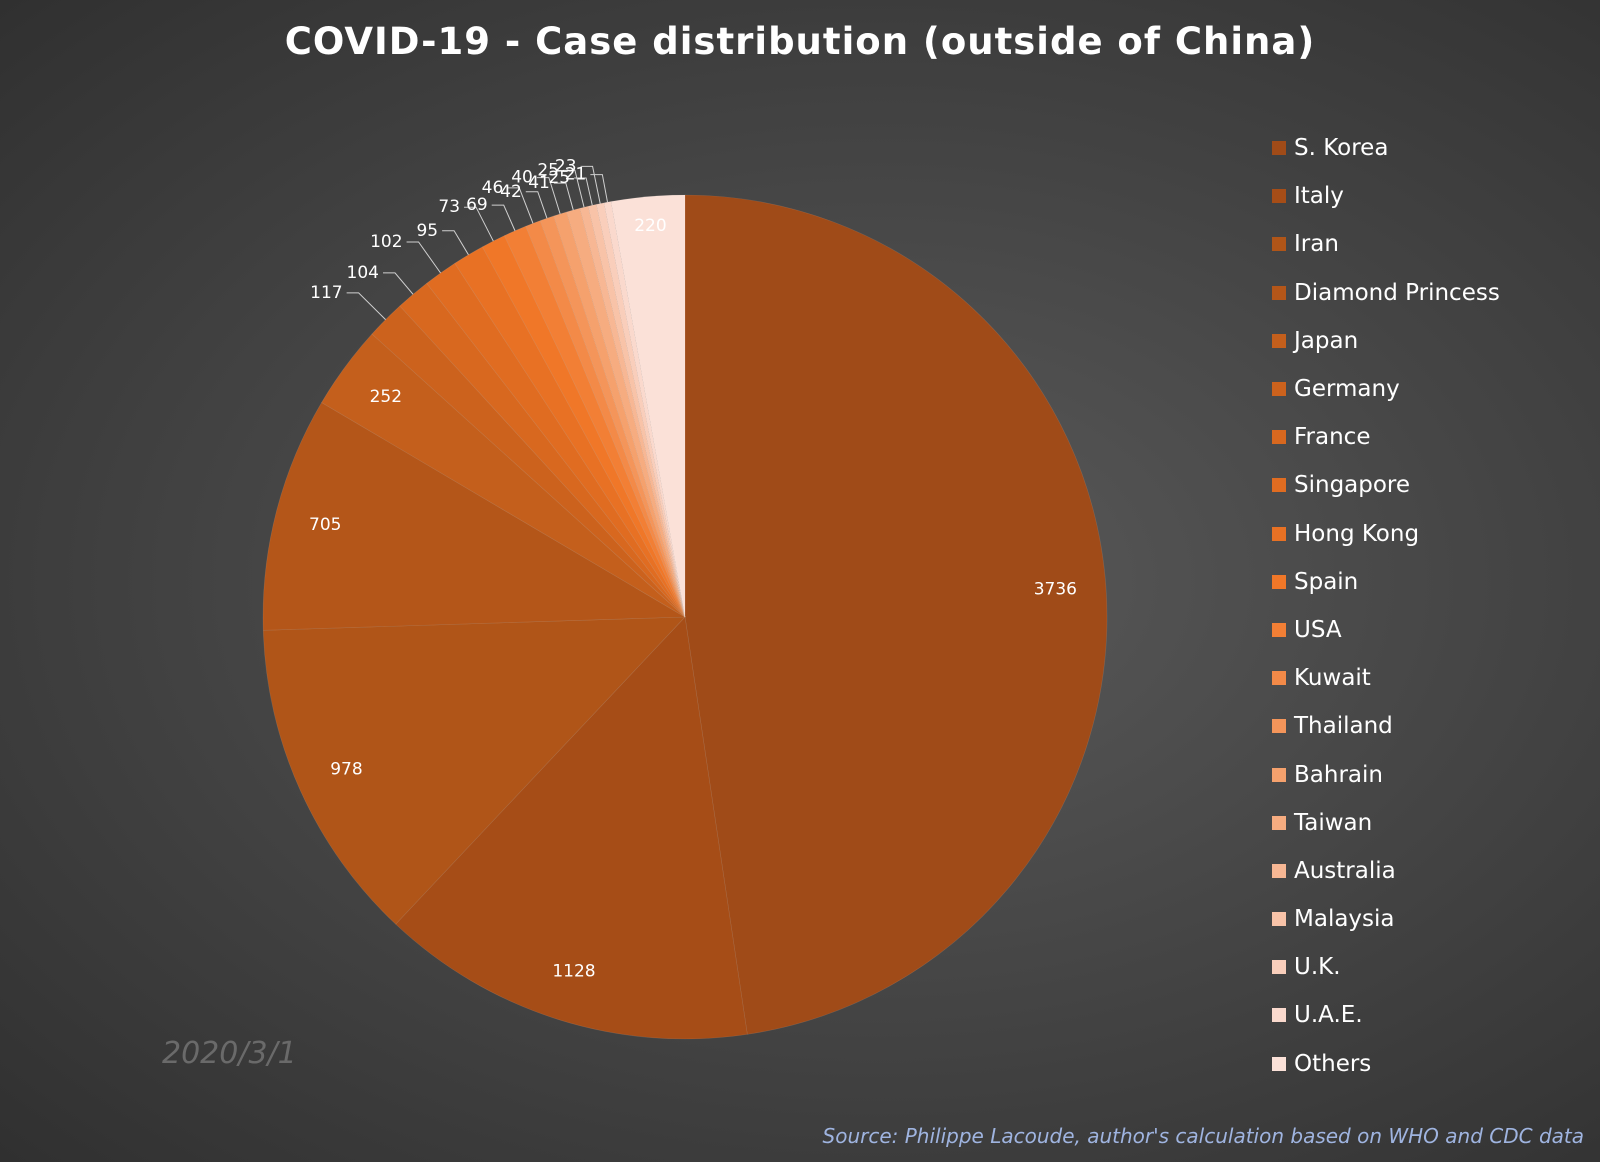 This screenshot has height=1162, width=1600. Describe the element at coordinates (1386, 823) in the screenshot. I see `legend-entry: Taiwan` at that location.